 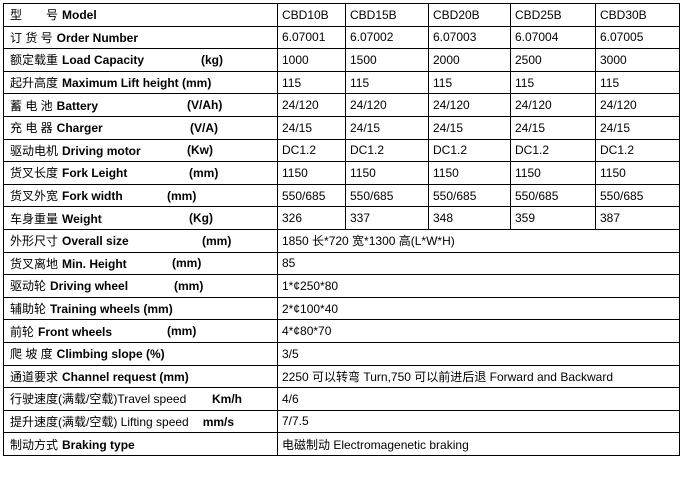 What do you see at coordinates (140, 173) in the screenshot?
I see `label-cell: 货叉长度 Fork Leight (mm)` at bounding box center [140, 173].